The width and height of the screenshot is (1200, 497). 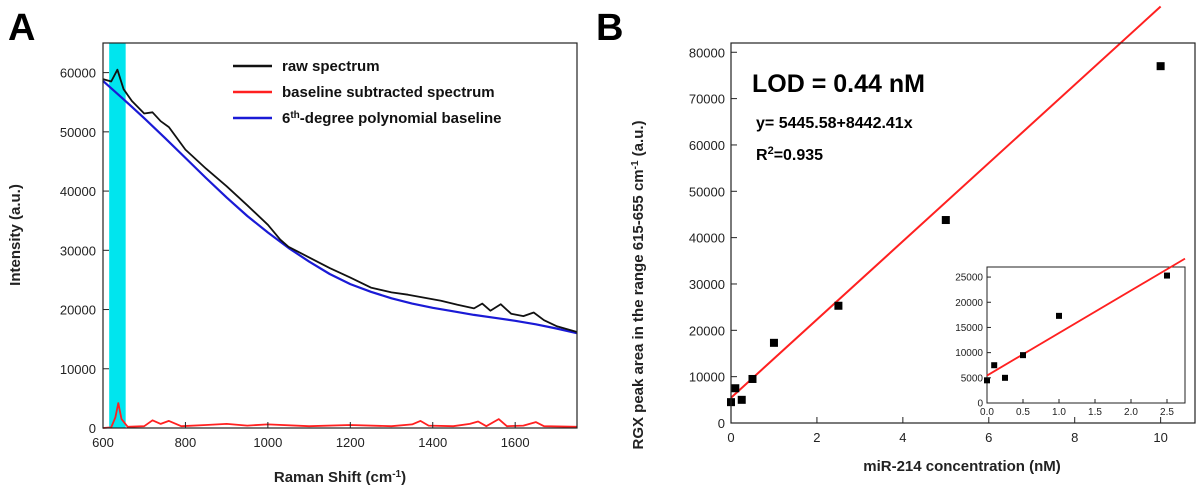 What do you see at coordinates (15, 235) in the screenshot?
I see `chart-a-ylabel: Intensity (a.u.)` at bounding box center [15, 235].